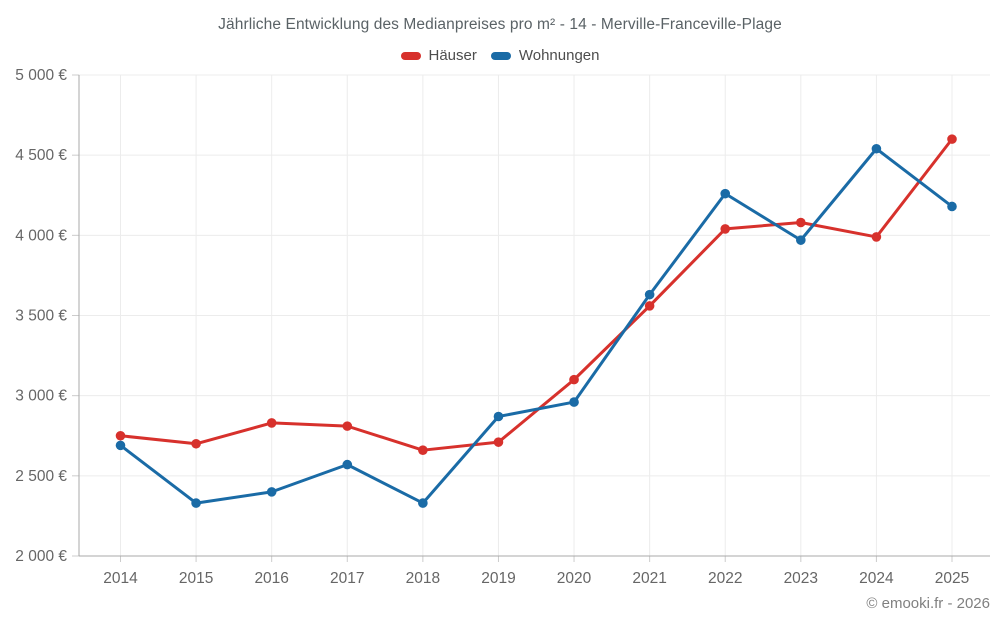 This screenshot has width=1000, height=625. I want to click on data-point-häuser-2020, so click(574, 379).